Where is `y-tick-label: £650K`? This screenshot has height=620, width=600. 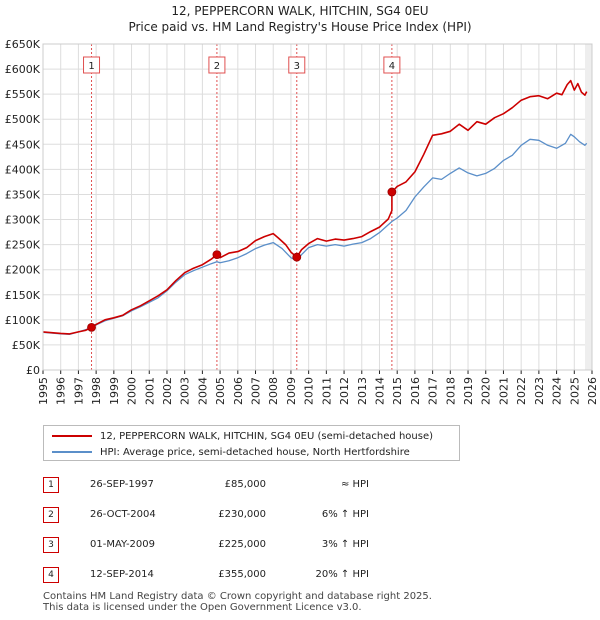 y-tick-label: £650K is located at coordinates (23, 44).